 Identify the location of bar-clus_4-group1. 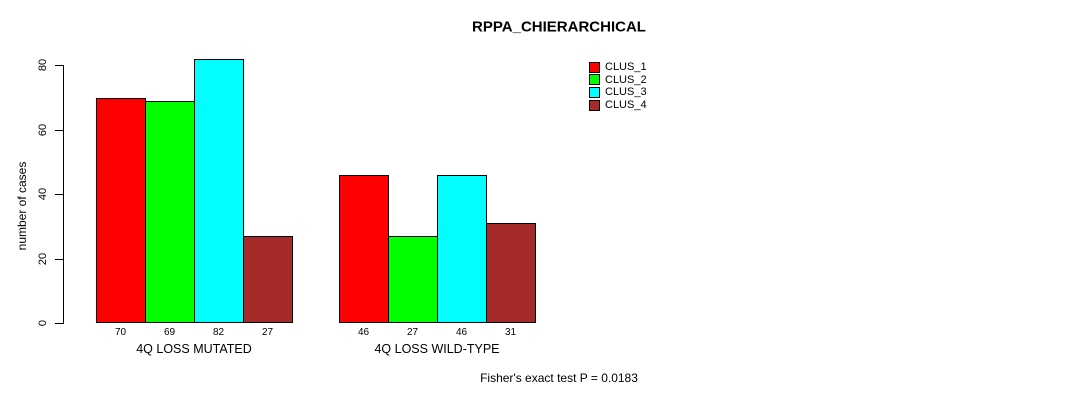
(268, 279).